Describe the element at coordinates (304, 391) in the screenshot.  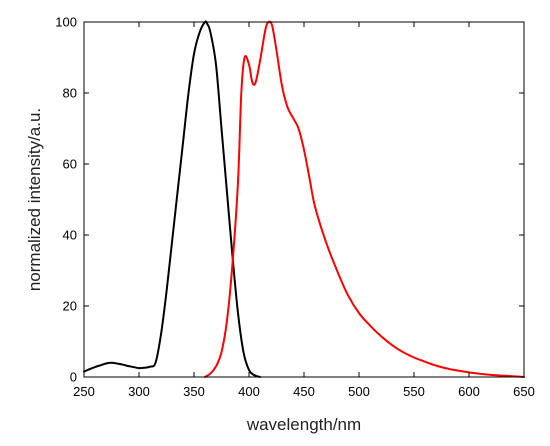
I see `x-tick-label: 450` at that location.